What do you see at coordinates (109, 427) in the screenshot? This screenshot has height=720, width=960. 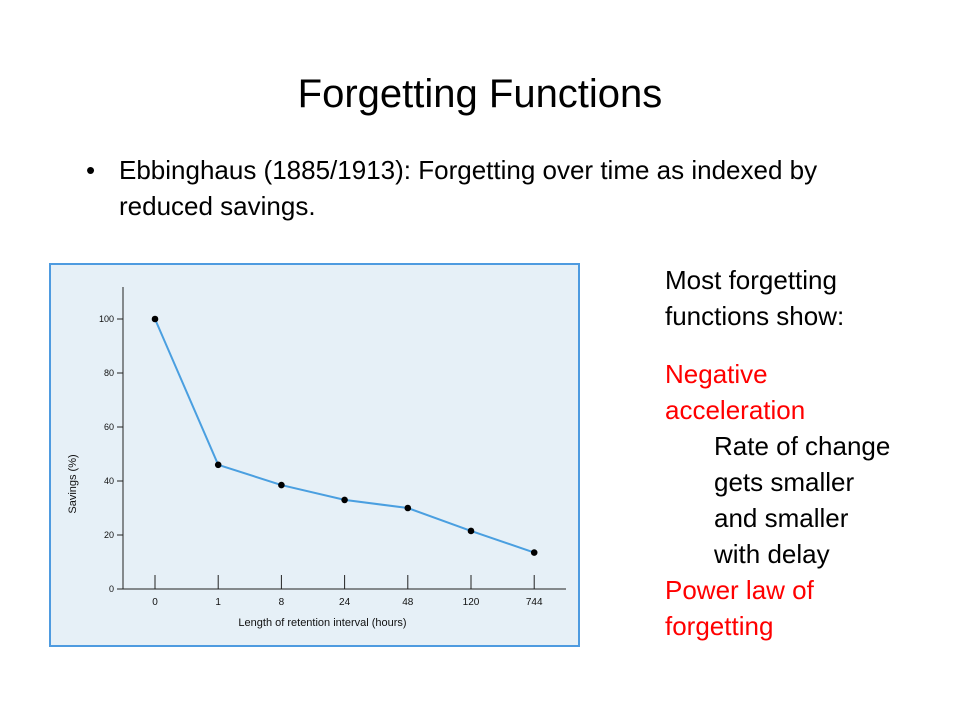 I see `y-tick-label: 60` at bounding box center [109, 427].